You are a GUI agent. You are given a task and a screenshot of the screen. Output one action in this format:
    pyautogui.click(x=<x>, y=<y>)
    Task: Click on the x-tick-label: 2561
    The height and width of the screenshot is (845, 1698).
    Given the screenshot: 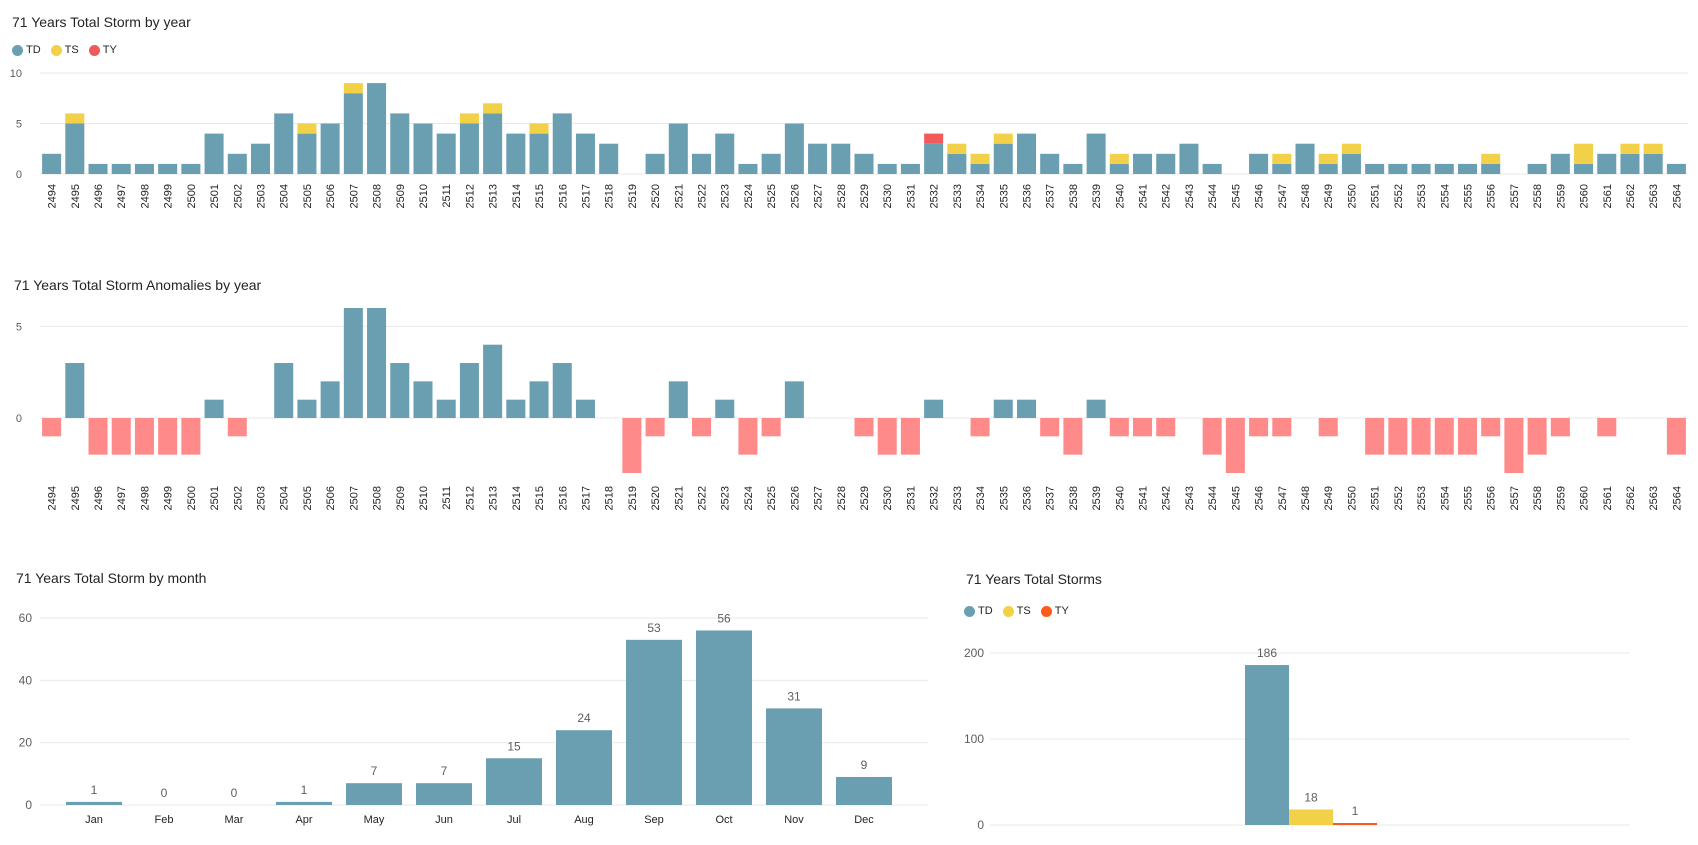 What is the action you would take?
    pyautogui.click(x=1608, y=498)
    